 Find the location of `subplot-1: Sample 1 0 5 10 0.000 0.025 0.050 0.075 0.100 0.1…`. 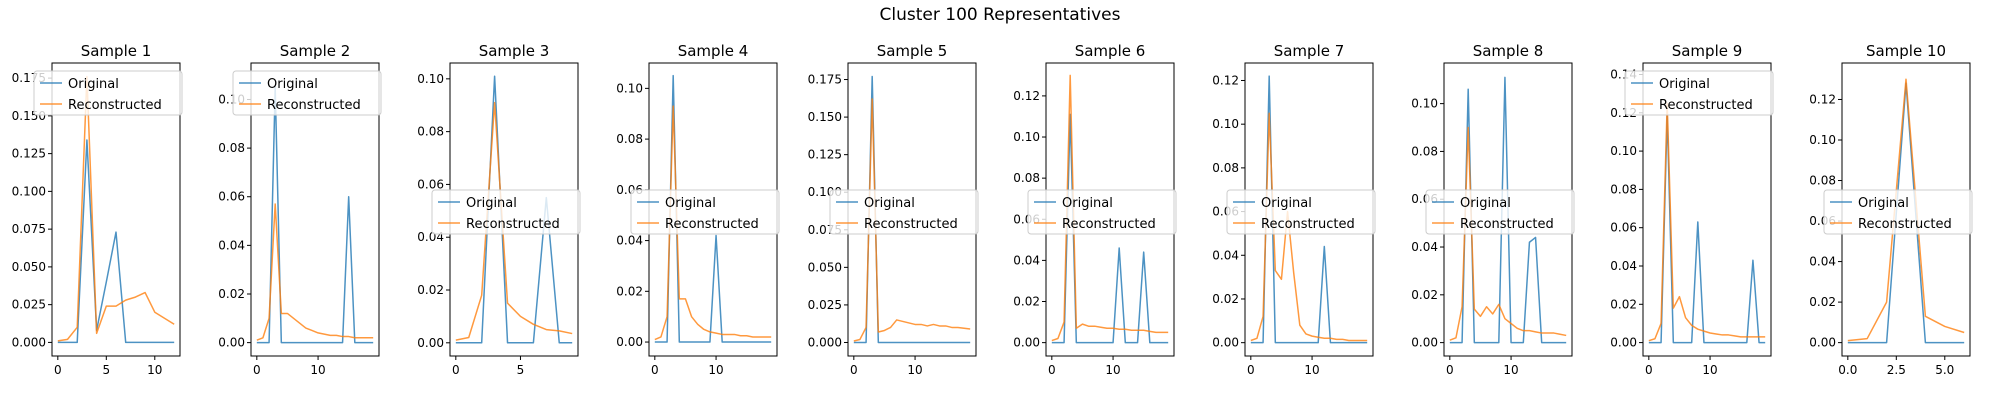

subplot-1: Sample 1 0 5 10 0.000 0.025 0.050 0.075 0.100 0.1… is located at coordinates (97, 209).